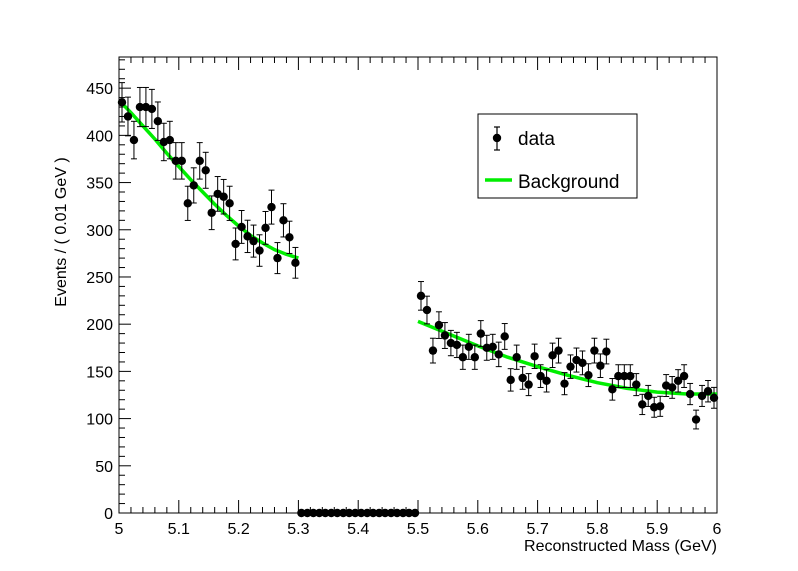  I want to click on legend: data Background, so click(557, 156).